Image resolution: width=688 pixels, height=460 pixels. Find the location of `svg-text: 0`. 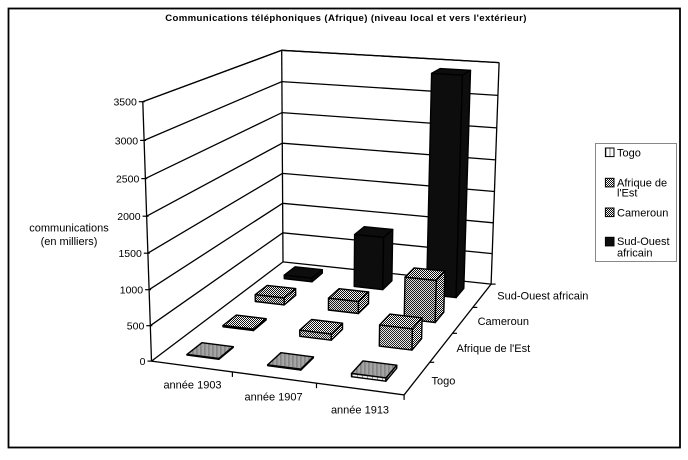

svg-text: 0 is located at coordinates (143, 362).